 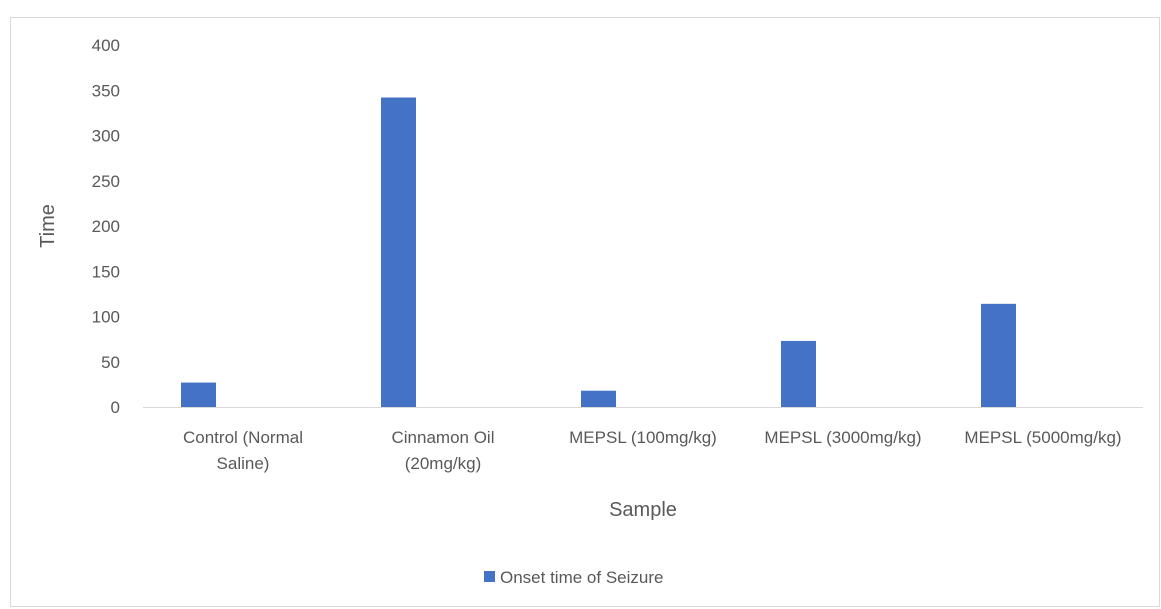 What do you see at coordinates (48, 226) in the screenshot?
I see `y-axis-title: Time` at bounding box center [48, 226].